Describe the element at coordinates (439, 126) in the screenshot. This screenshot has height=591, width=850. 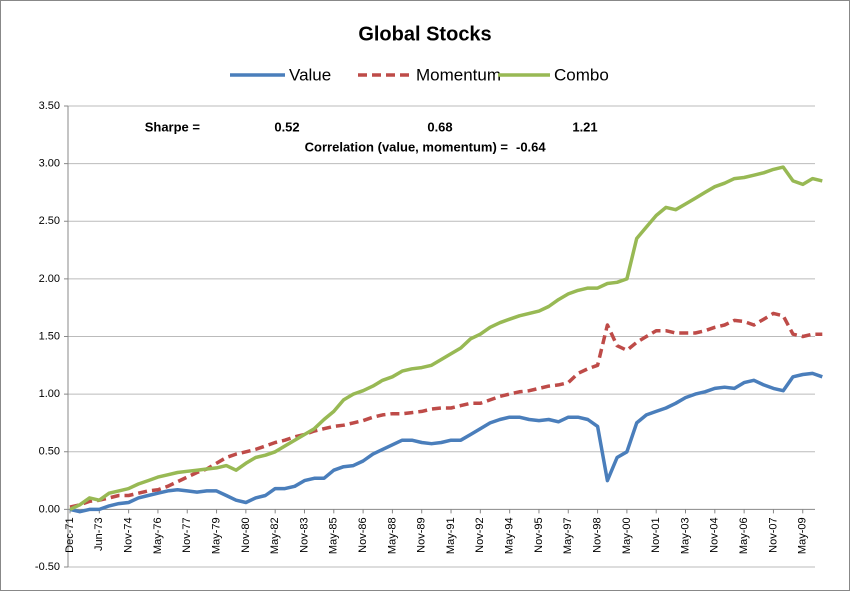
I see `sharpe-value: 0.68` at that location.